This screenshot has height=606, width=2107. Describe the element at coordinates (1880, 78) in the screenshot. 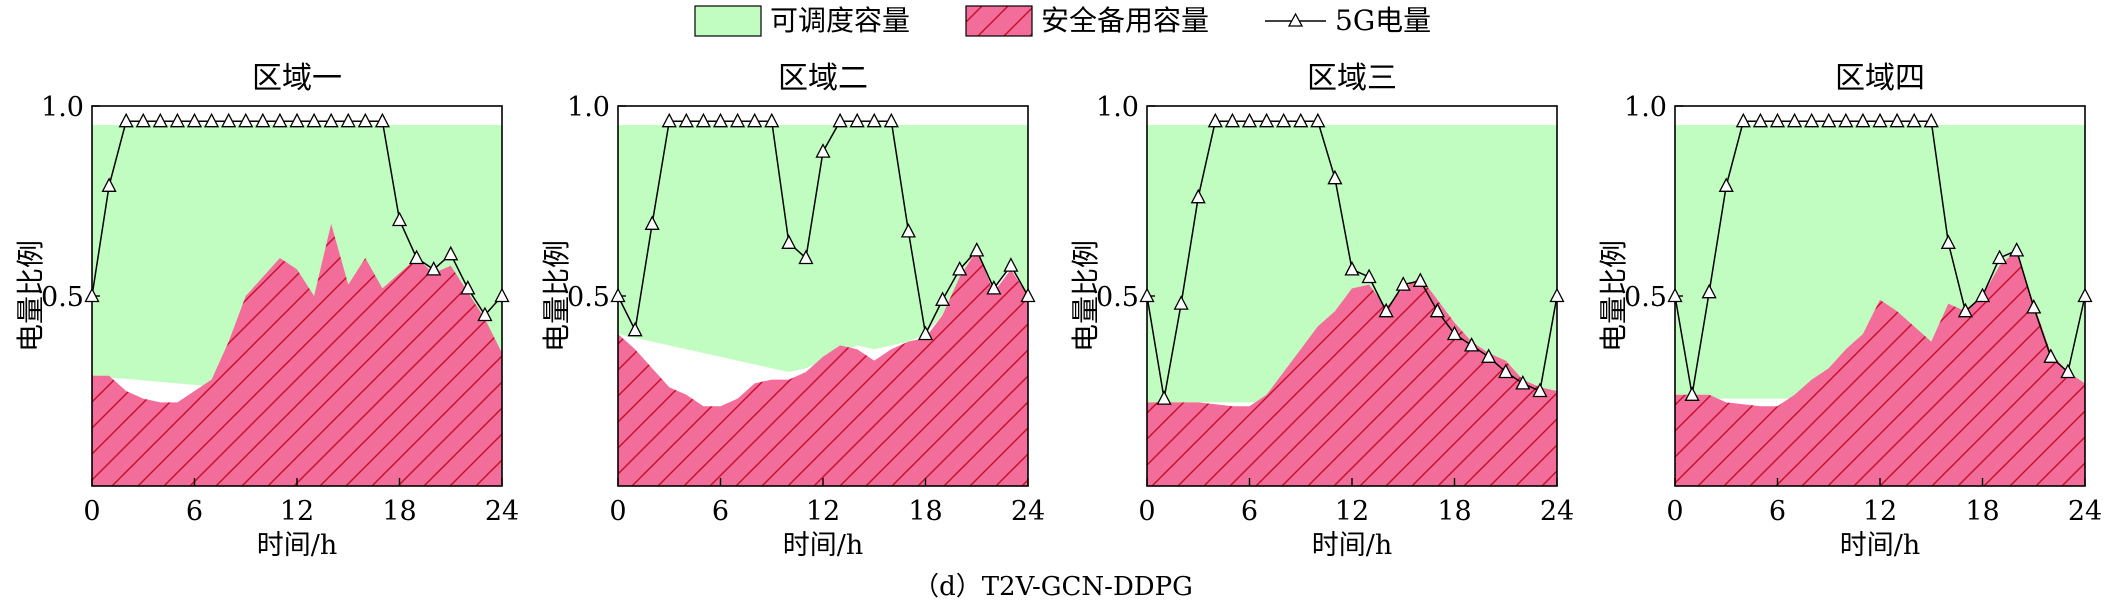

I see `panel-title: 区域四` at that location.